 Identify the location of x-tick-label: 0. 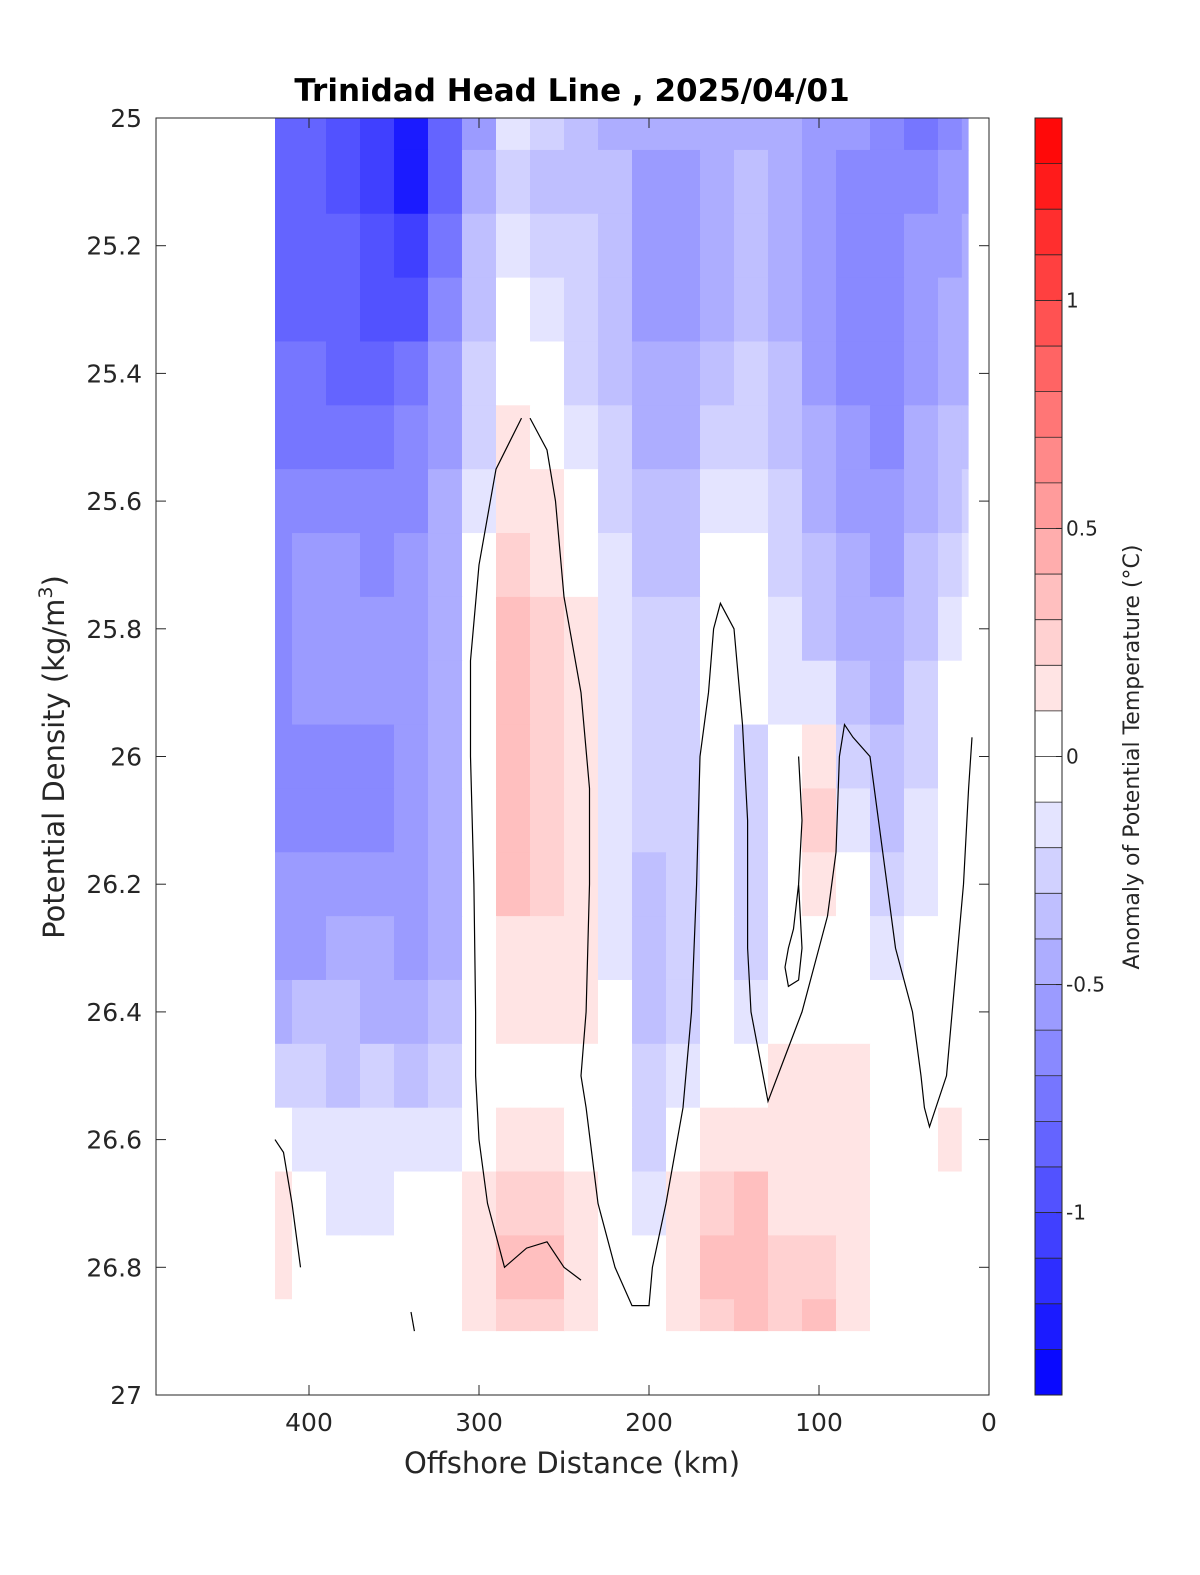
(989, 1422).